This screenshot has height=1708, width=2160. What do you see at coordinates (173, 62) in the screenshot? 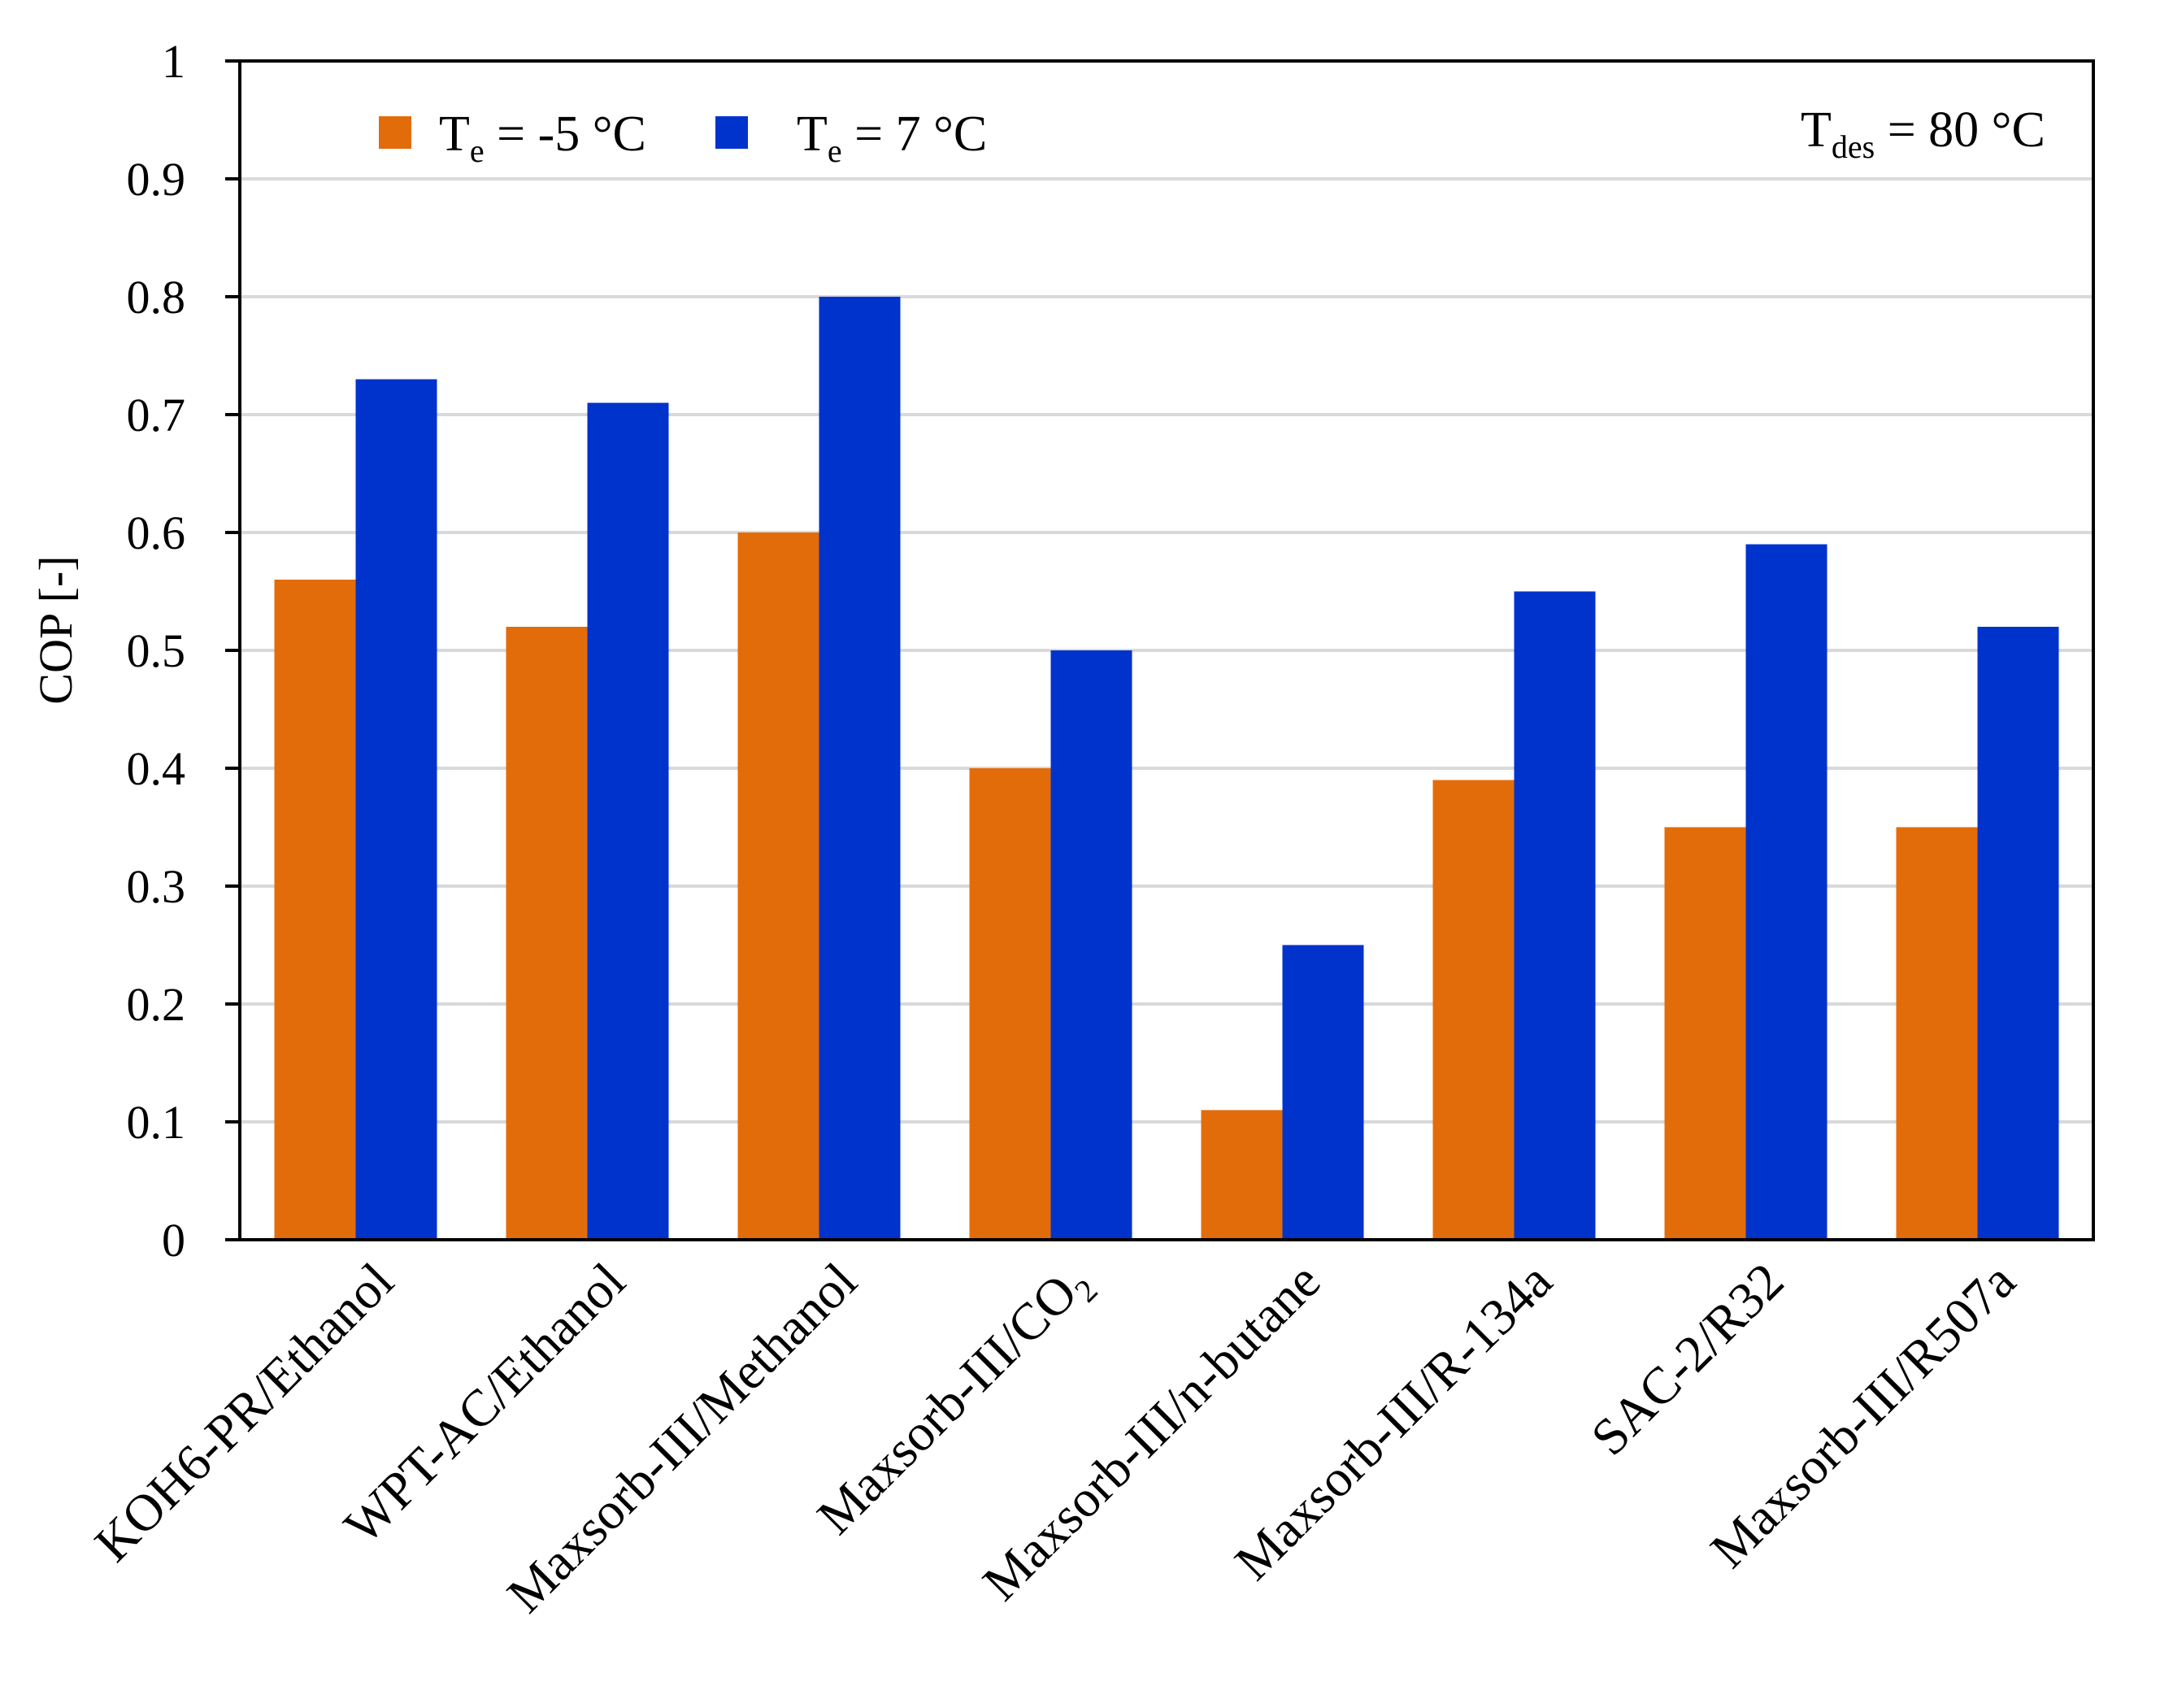
I see `y-tick-label: 1` at bounding box center [173, 62].